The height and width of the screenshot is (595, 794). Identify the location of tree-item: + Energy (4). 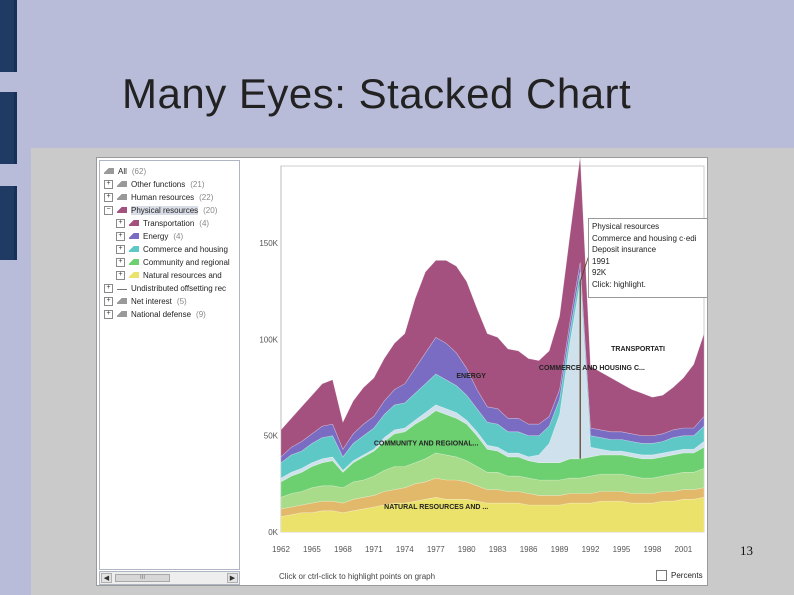
(149, 236).